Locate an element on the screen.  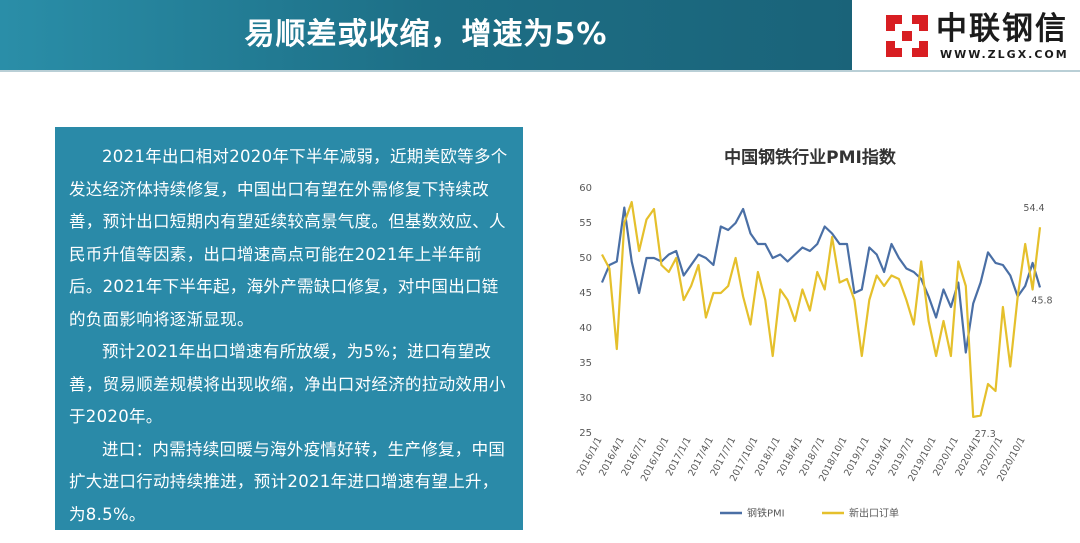
chart-title: 中国钢铁行业PMI指数 is located at coordinates (810, 158).